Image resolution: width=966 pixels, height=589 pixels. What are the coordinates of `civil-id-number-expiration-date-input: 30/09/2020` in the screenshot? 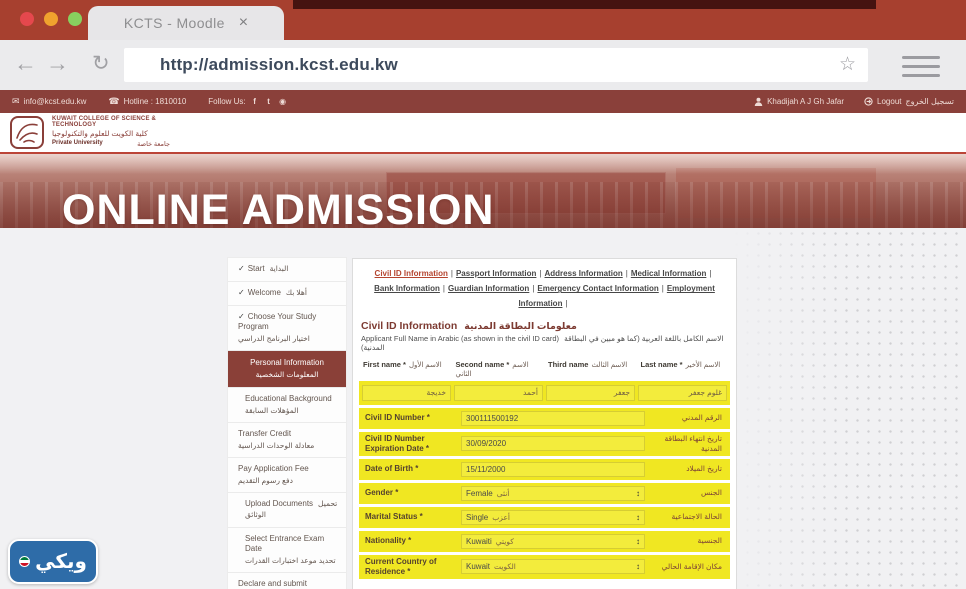 It's located at (553, 444).